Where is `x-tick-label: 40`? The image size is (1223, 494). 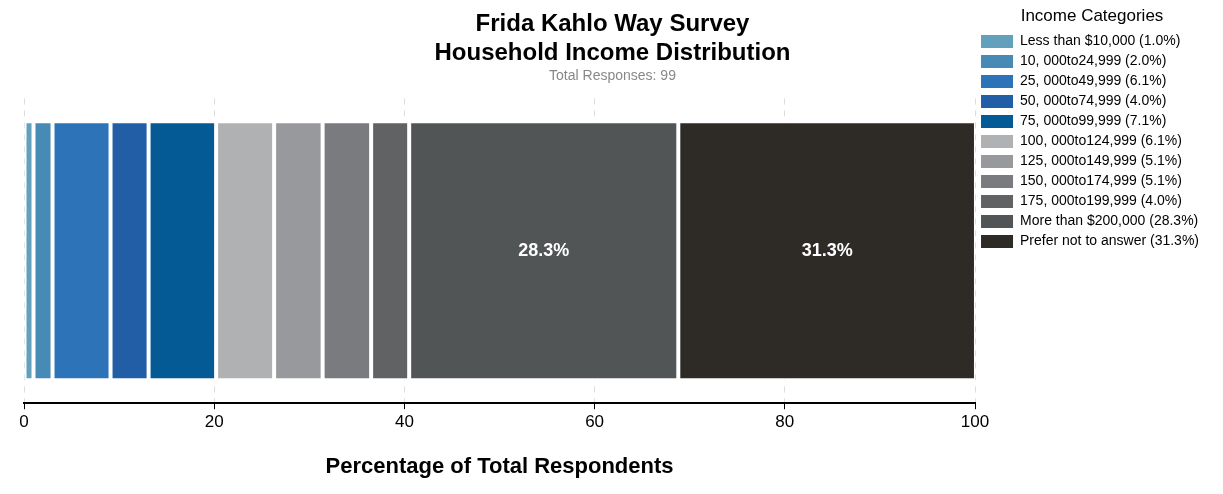 x-tick-label: 40 is located at coordinates (404, 422).